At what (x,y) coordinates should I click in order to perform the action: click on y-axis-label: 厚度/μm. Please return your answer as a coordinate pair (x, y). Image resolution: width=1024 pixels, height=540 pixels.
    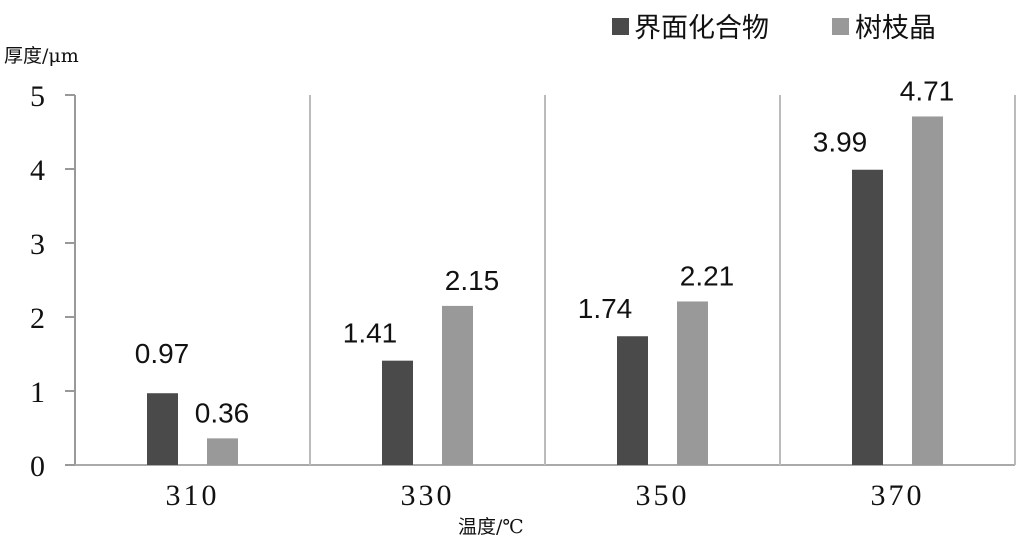
    Looking at the image, I should click on (41, 56).